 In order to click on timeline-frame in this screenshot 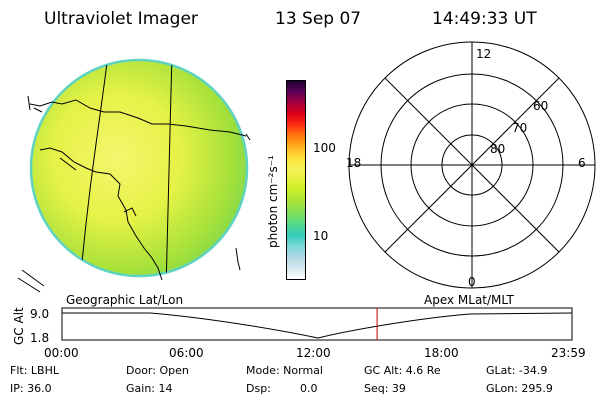, I will do `click(317, 324)`.